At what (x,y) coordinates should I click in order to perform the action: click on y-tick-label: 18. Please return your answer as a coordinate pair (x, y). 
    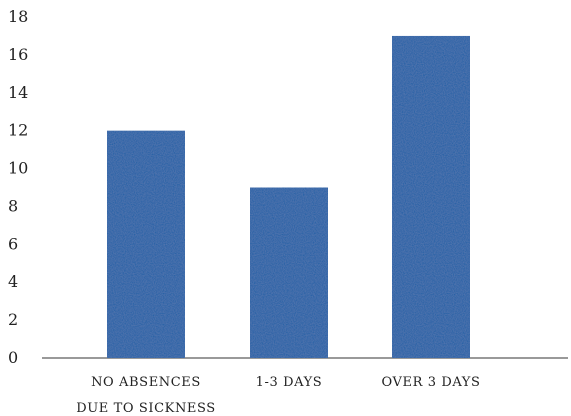
    Looking at the image, I should click on (18, 16).